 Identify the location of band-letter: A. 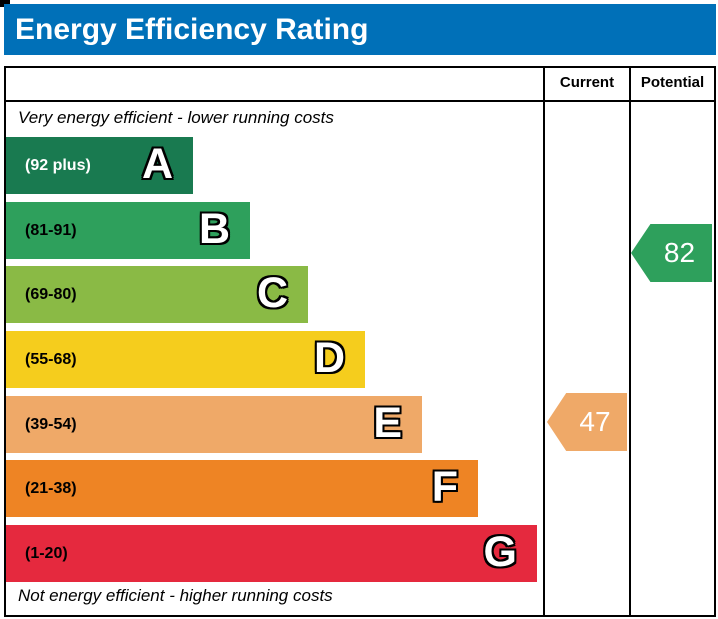
(157, 163).